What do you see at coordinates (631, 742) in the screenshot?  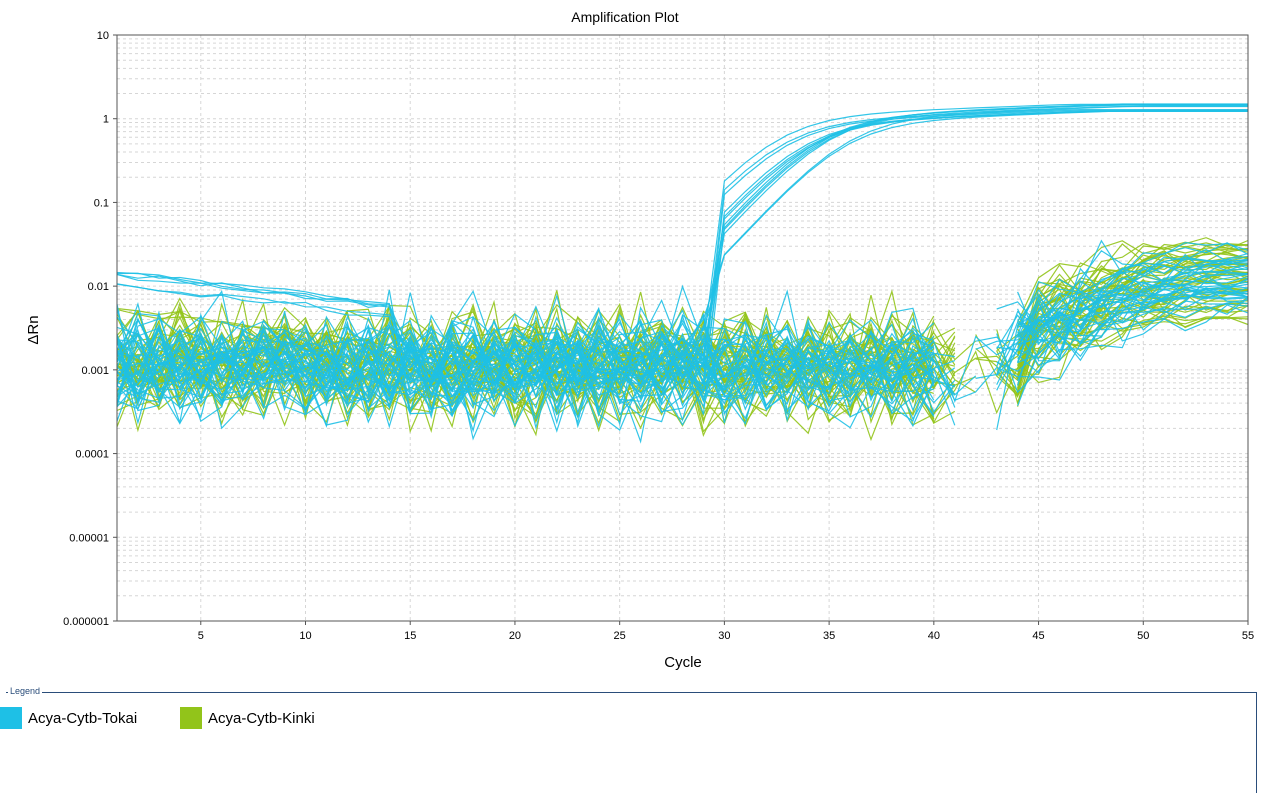 I see `legend-box` at bounding box center [631, 742].